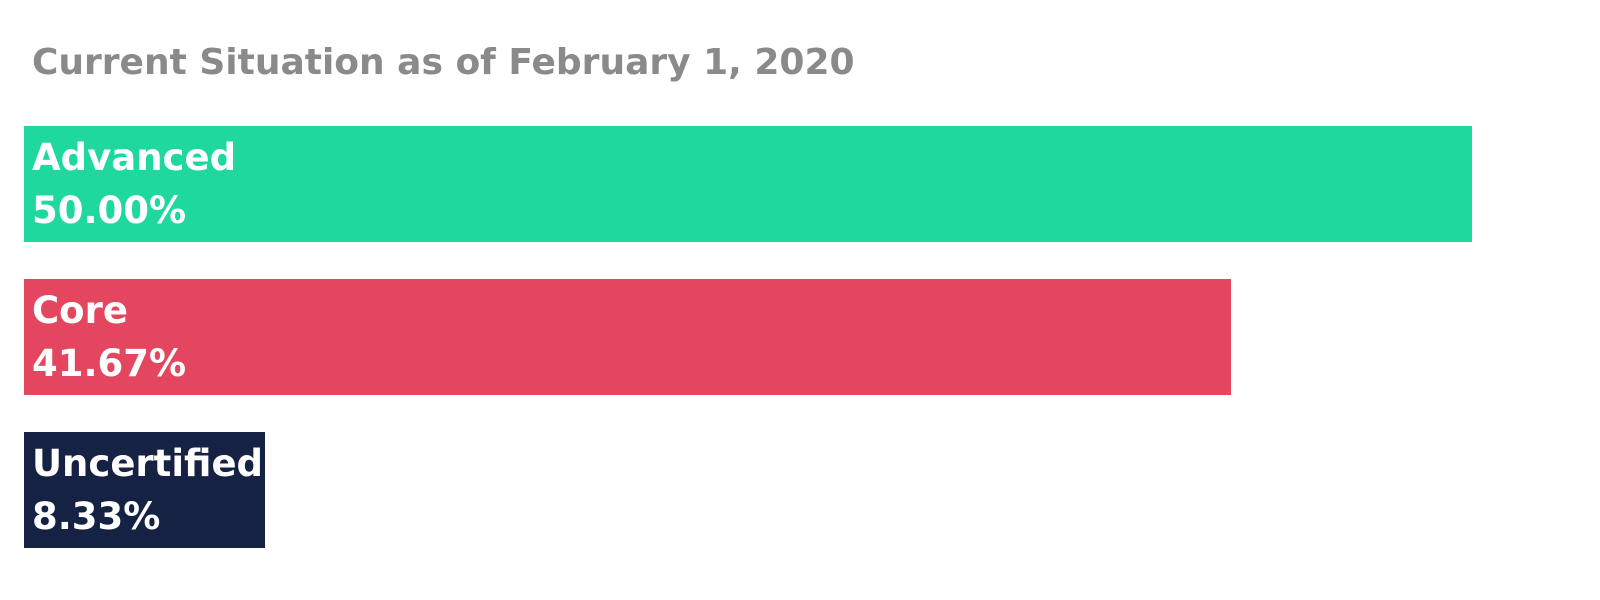 Image resolution: width=1600 pixels, height=600 pixels. I want to click on bar-uncertified: Uncertified 8.33%, so click(144, 490).